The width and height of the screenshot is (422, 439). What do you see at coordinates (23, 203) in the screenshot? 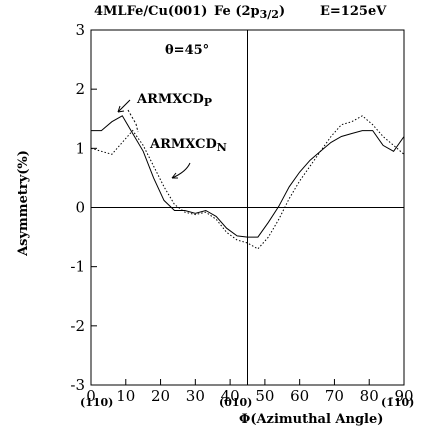
I see `y-axis-label: Asymmetry(%)` at bounding box center [23, 203].